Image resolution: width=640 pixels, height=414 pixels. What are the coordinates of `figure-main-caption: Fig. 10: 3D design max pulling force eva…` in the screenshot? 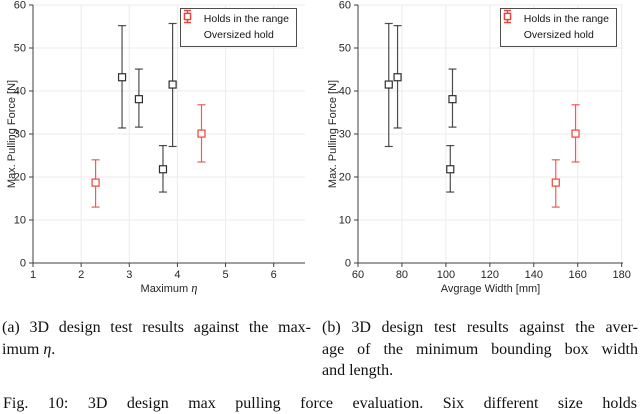 It's located at (320, 403).